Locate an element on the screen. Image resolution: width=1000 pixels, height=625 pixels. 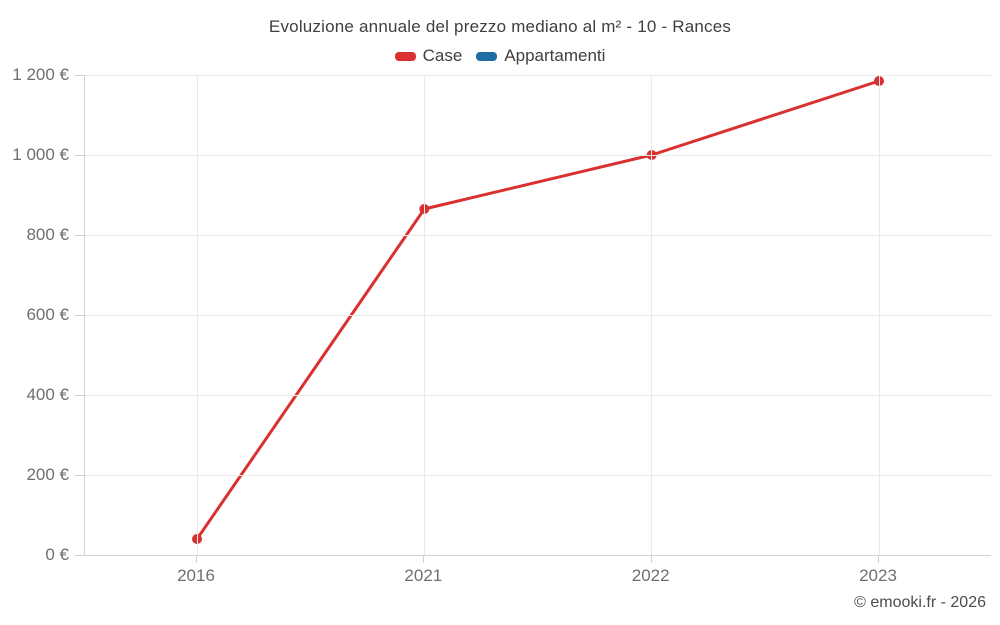
legend-item-case: Case is located at coordinates (428, 56).